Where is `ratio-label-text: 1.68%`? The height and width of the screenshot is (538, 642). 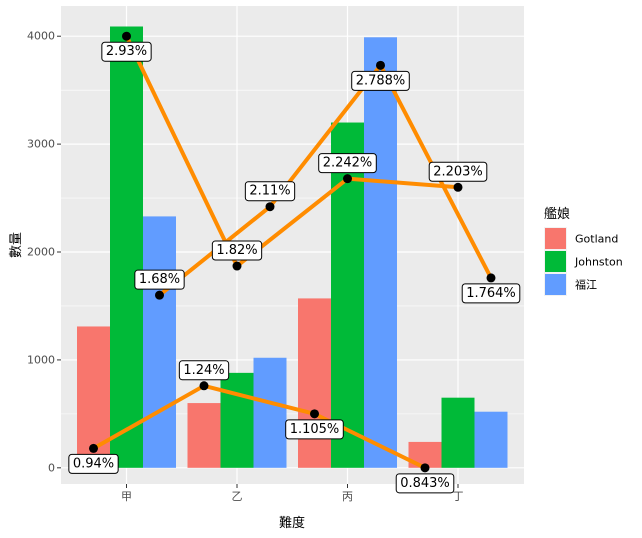 ratio-label-text: 1.68% is located at coordinates (159, 279).